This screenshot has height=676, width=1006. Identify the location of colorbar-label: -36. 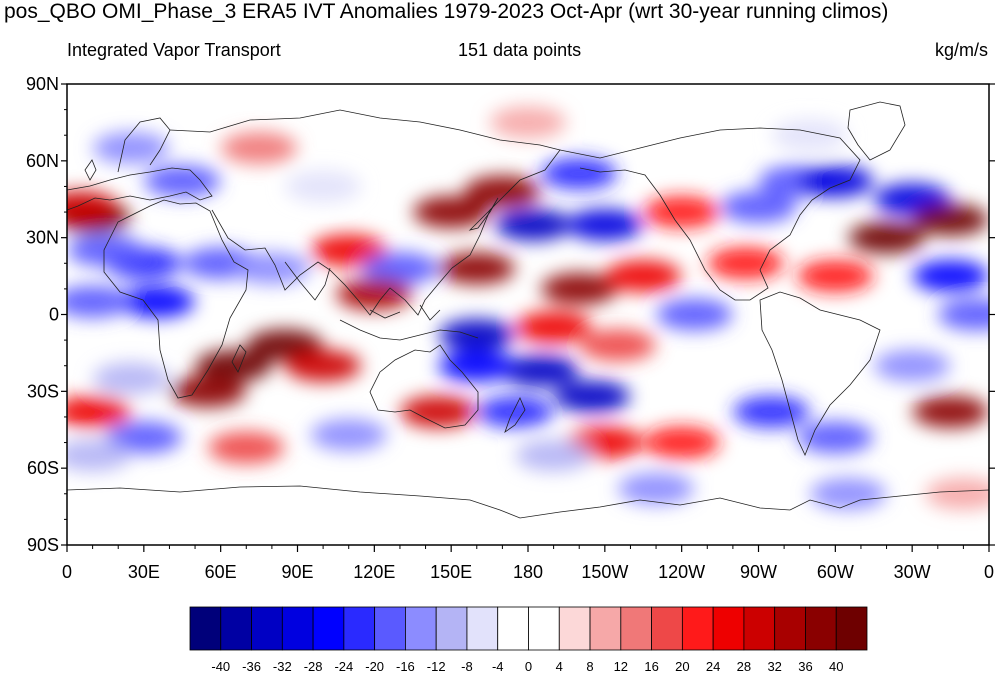
(251, 666).